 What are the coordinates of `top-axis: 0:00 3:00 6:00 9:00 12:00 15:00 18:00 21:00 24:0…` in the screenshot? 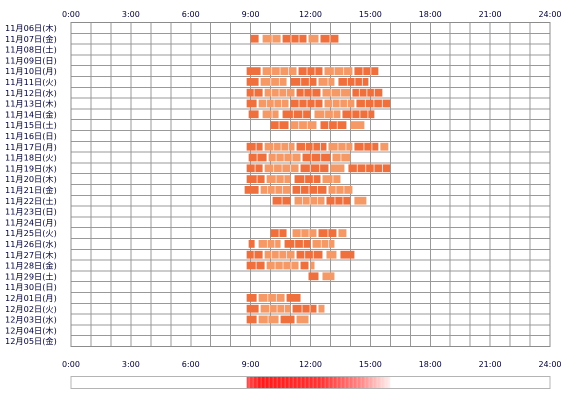 It's located at (312, 14).